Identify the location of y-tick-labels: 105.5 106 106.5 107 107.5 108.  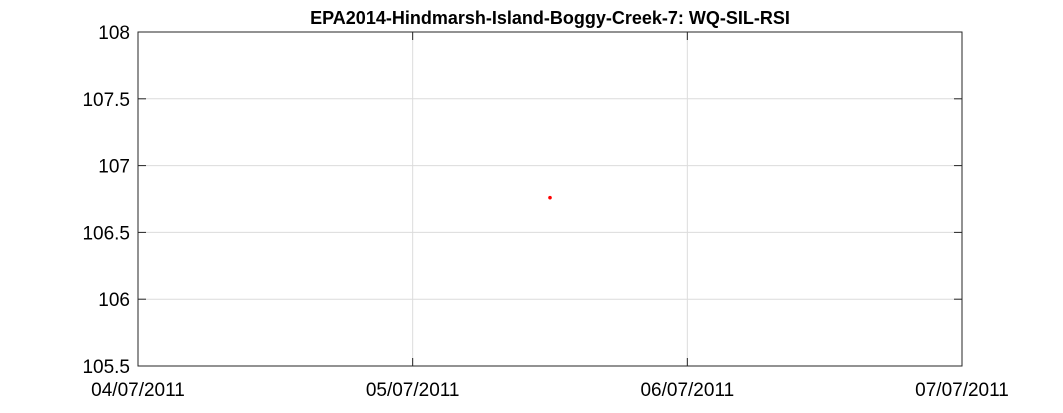
(106, 200).